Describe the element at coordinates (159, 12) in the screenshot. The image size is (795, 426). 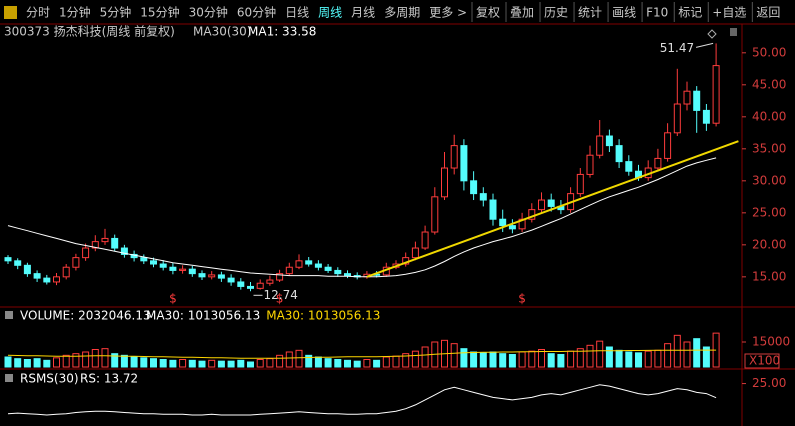
I see `toolbar-button: 15分钟` at that location.